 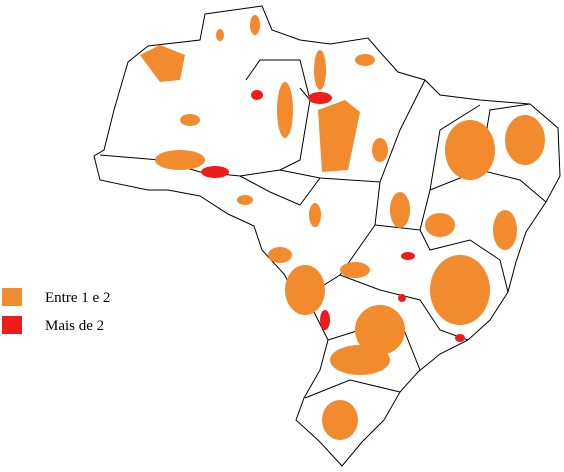 I want to click on legend-label: Mais de 2, so click(x=75, y=326).